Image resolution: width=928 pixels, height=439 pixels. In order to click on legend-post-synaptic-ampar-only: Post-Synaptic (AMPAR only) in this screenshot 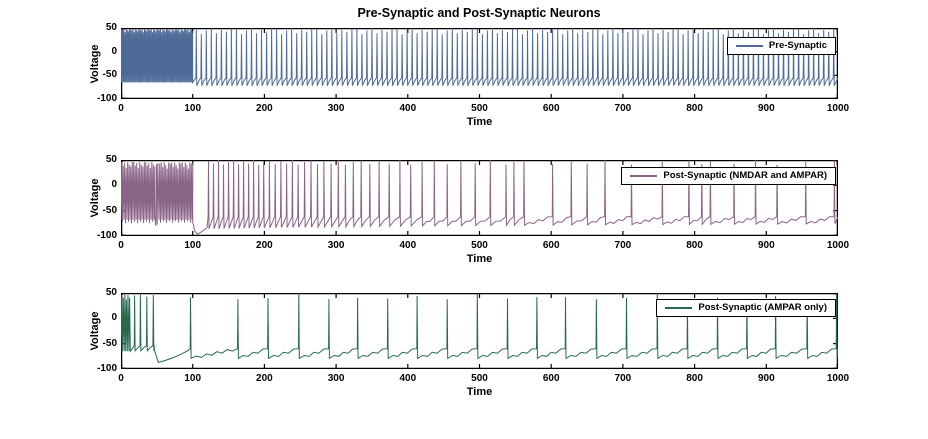, I will do `click(746, 308)`.